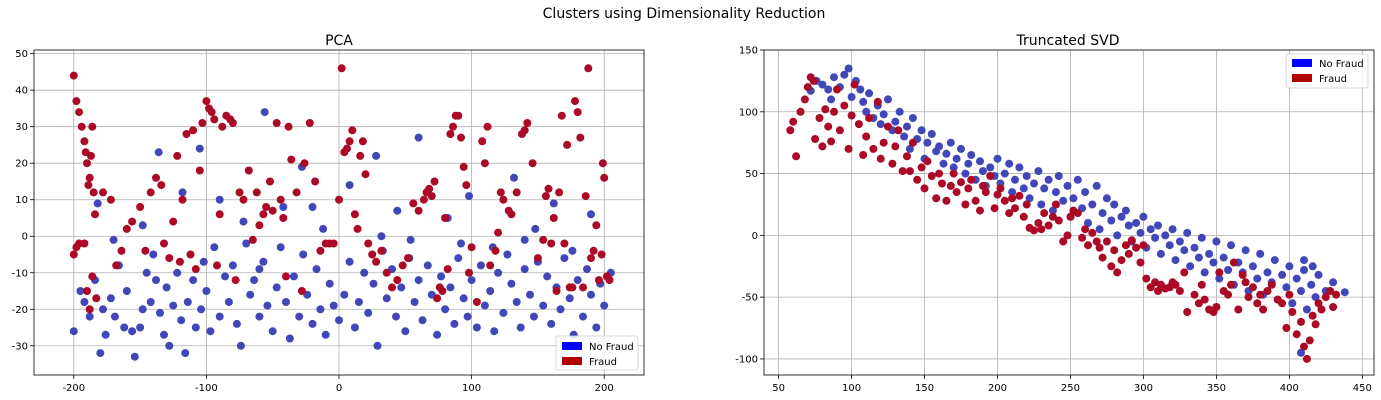 Image resolution: width=1381 pixels, height=400 pixels. What do you see at coordinates (21, 200) in the screenshot?
I see `pca-ytick-label: 10` at bounding box center [21, 200].